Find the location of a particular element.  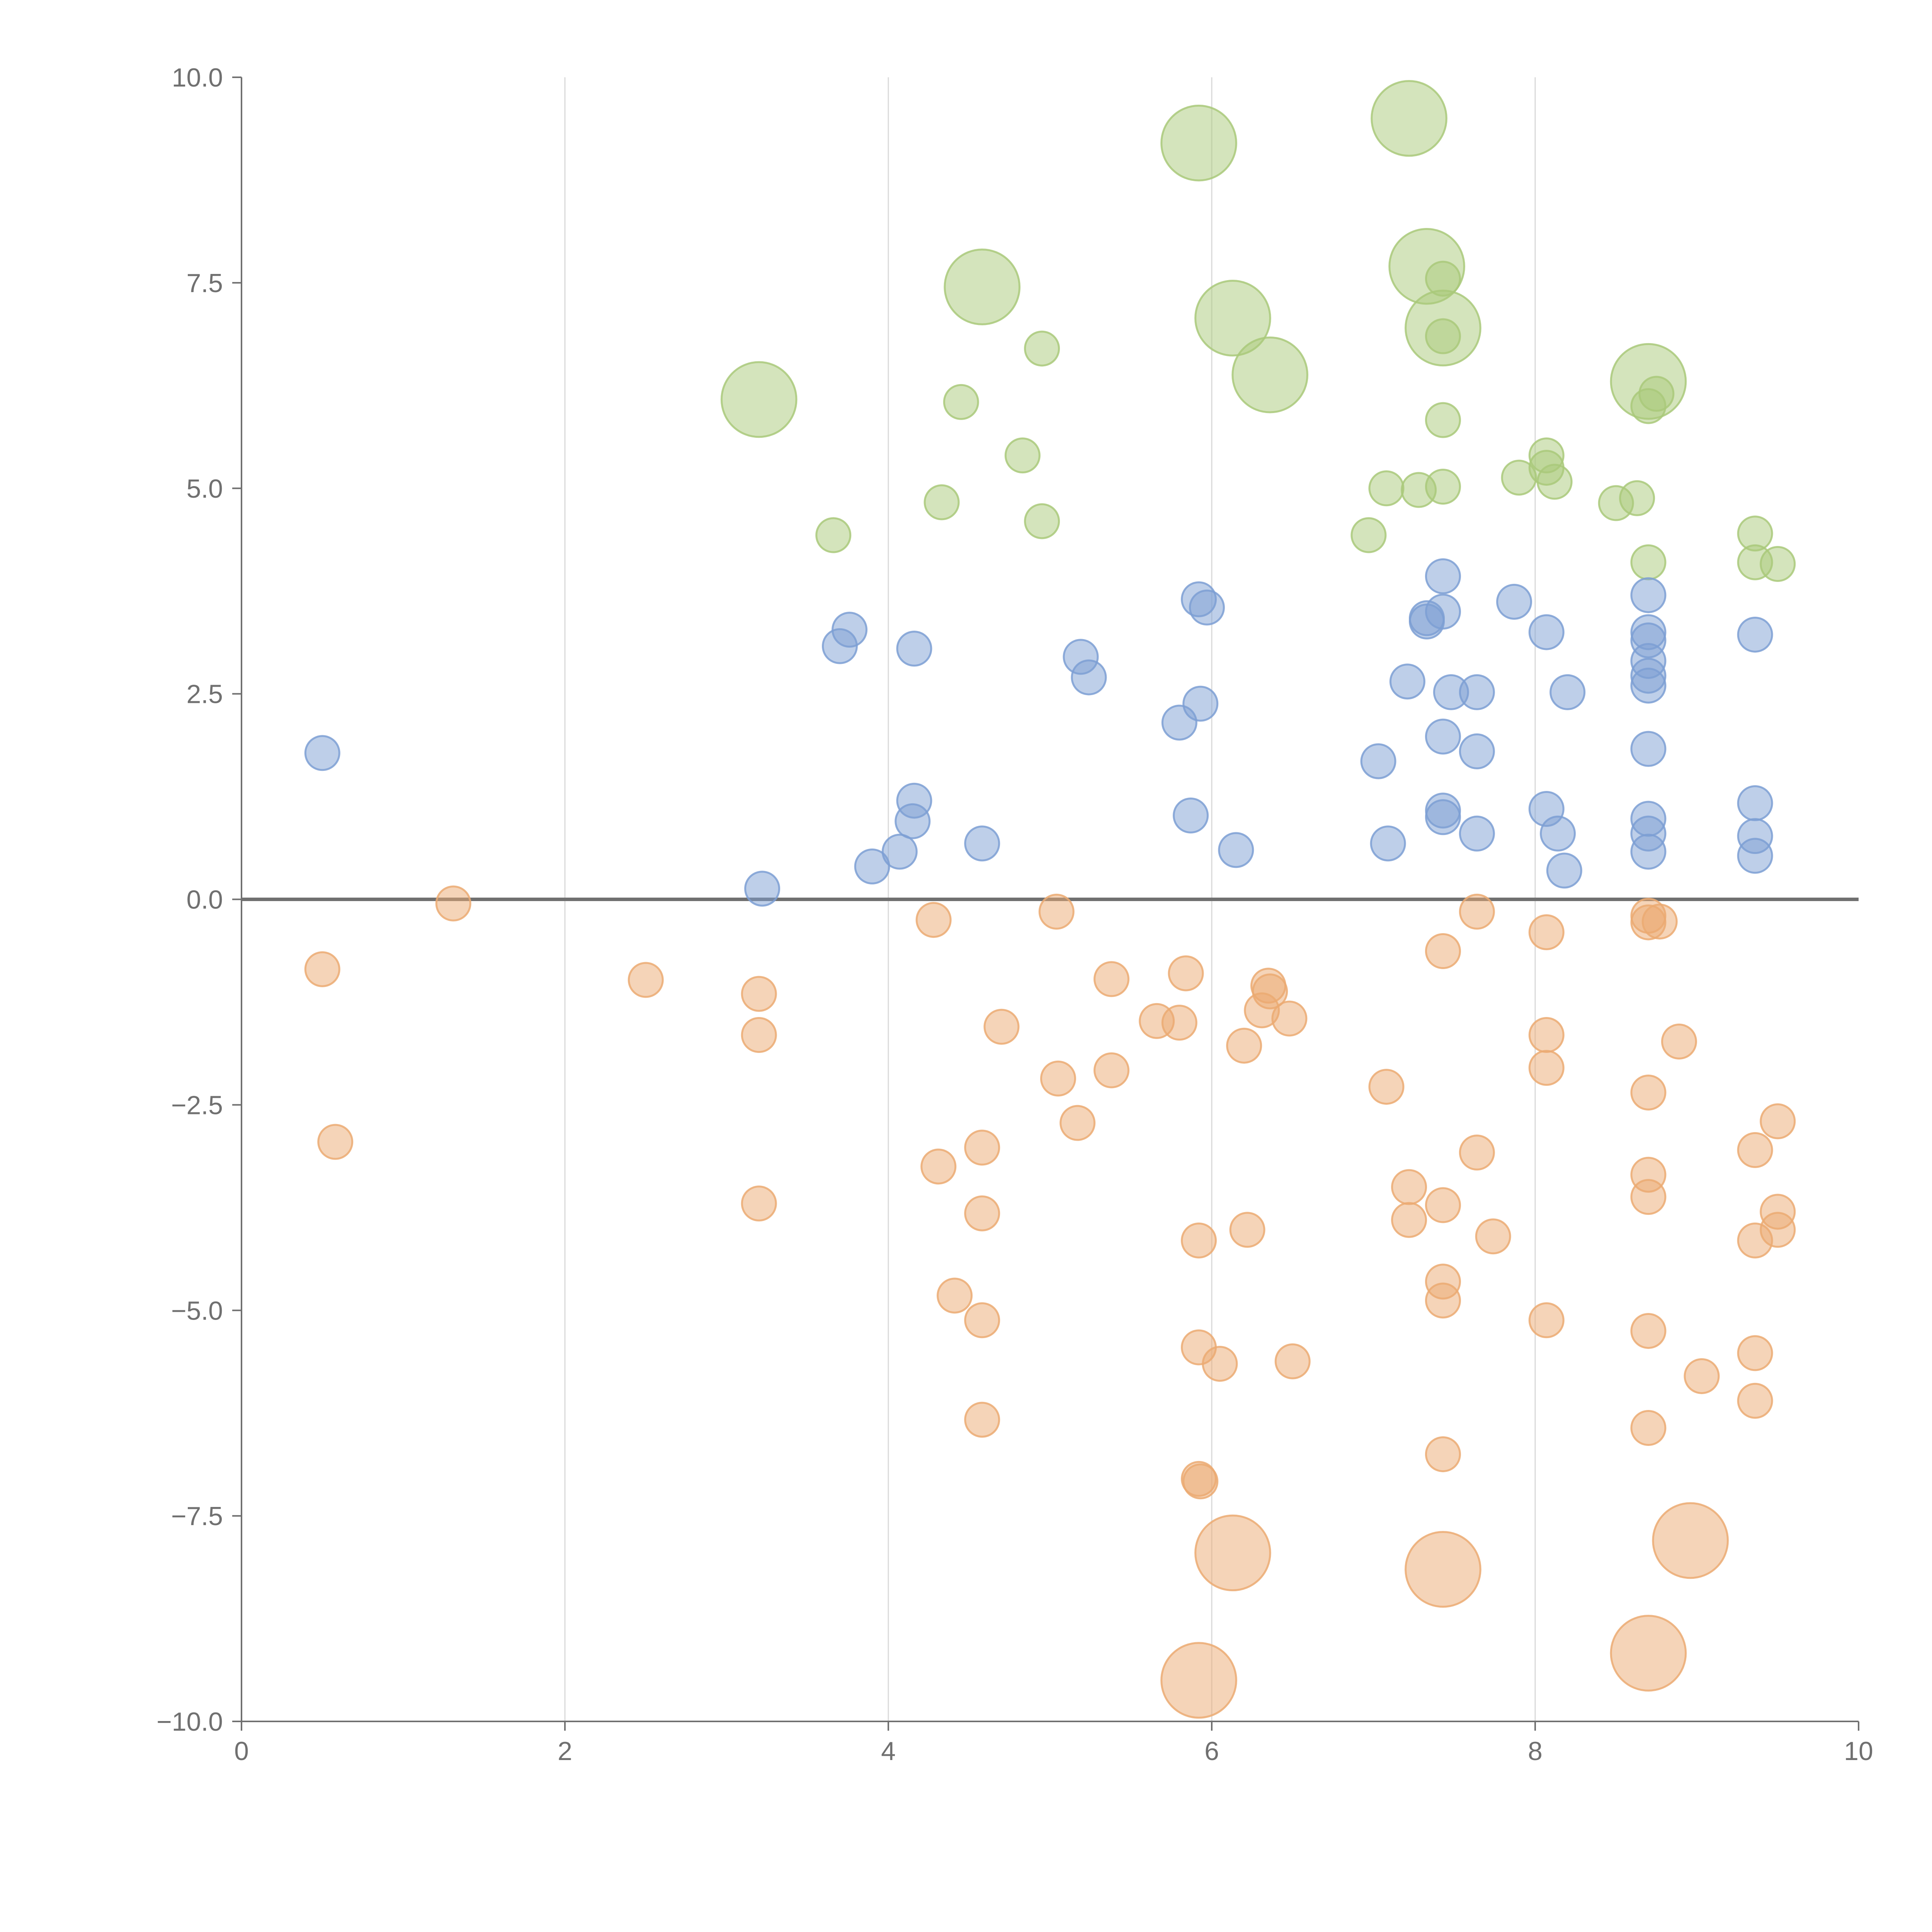

y-tick-label: 0.0 is located at coordinates (205, 900).